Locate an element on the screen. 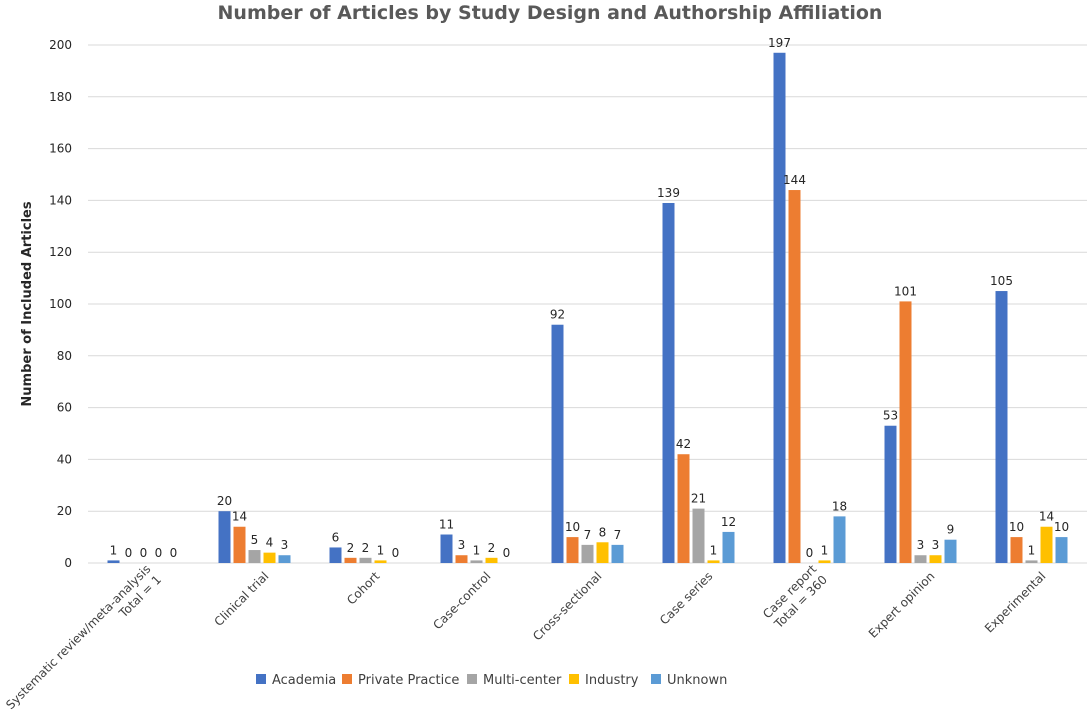  legend-swatch-unknown is located at coordinates (656, 679).